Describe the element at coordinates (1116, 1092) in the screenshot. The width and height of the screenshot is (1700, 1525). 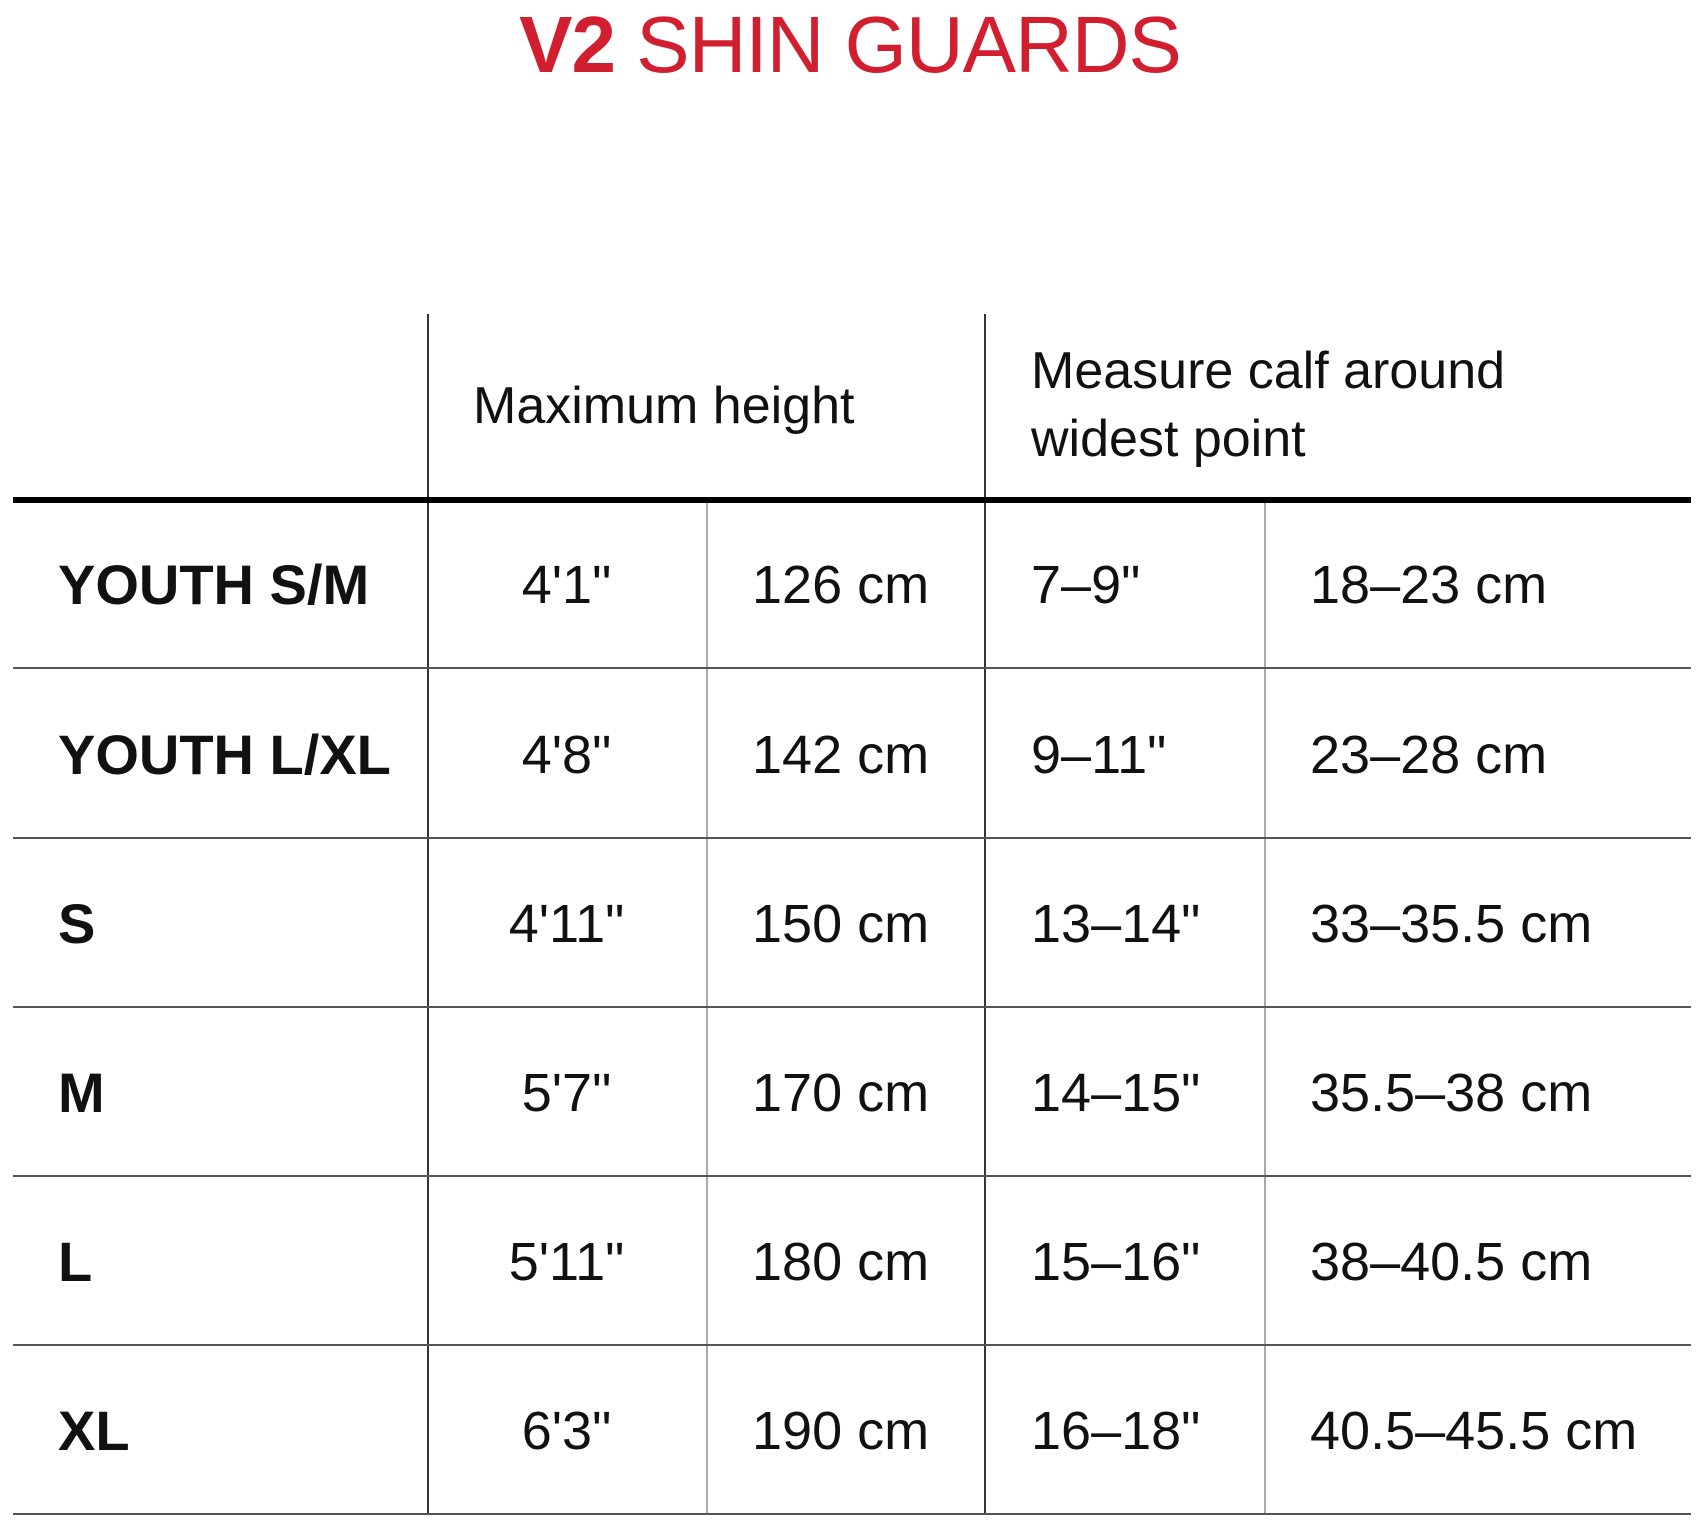
I see `cell-calf-in: 14–15"` at that location.